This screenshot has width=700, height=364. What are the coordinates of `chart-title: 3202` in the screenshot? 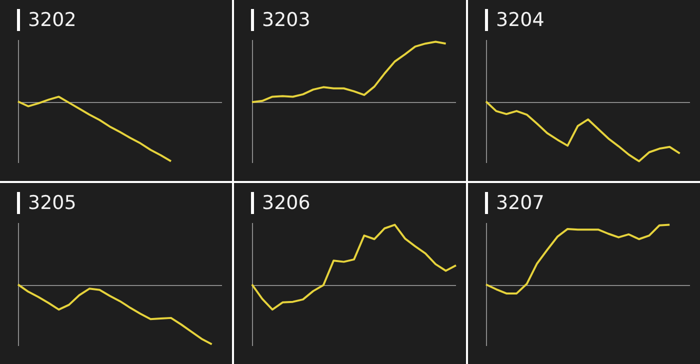 It's located at (46, 20).